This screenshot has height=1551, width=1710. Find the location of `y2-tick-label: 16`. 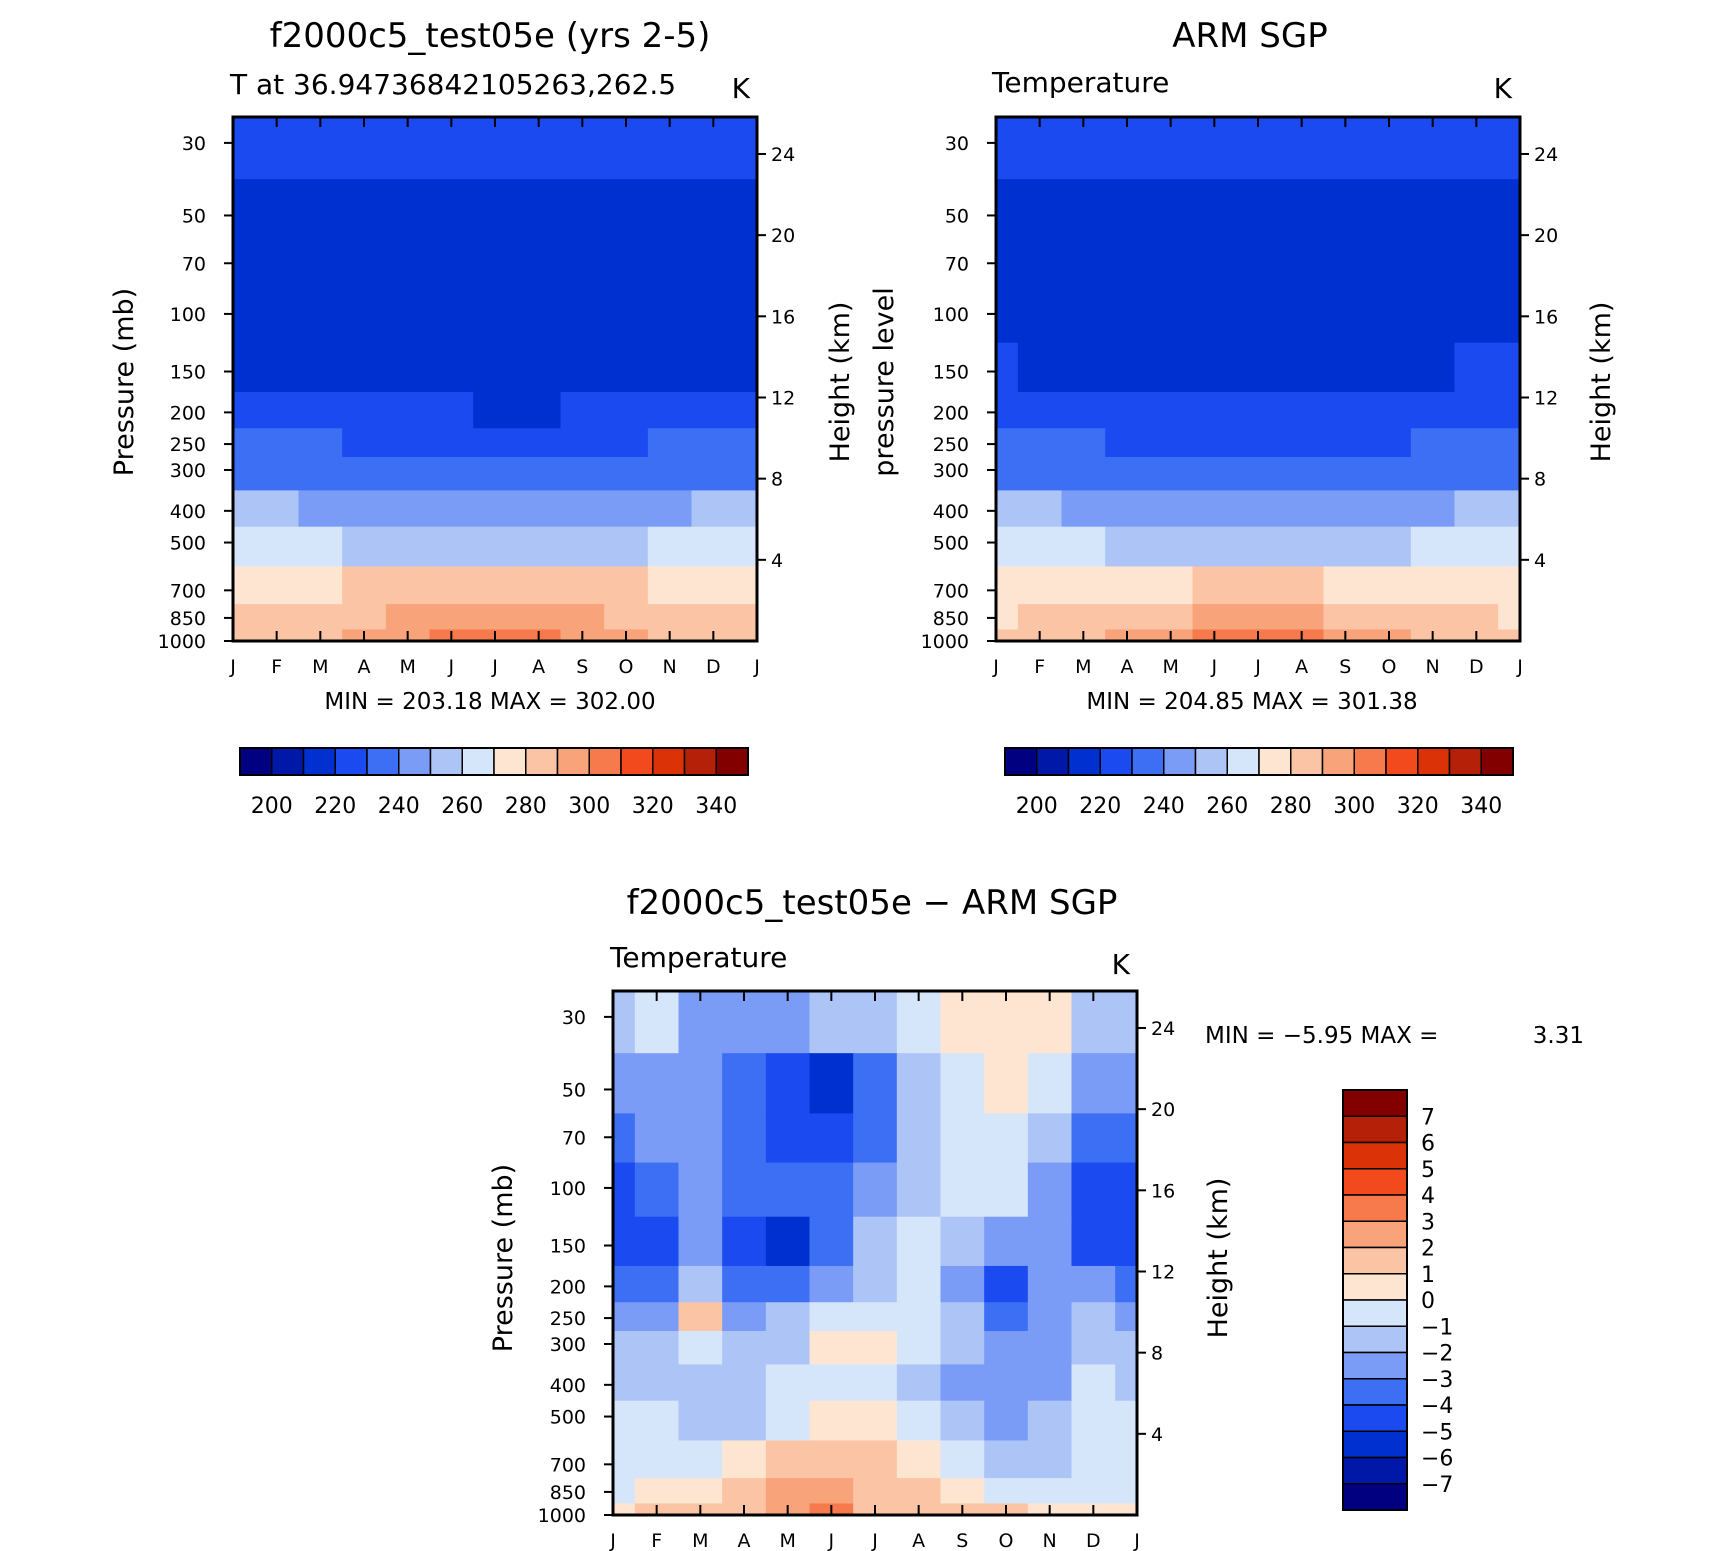

y2-tick-label: 16 is located at coordinates (1546, 317).